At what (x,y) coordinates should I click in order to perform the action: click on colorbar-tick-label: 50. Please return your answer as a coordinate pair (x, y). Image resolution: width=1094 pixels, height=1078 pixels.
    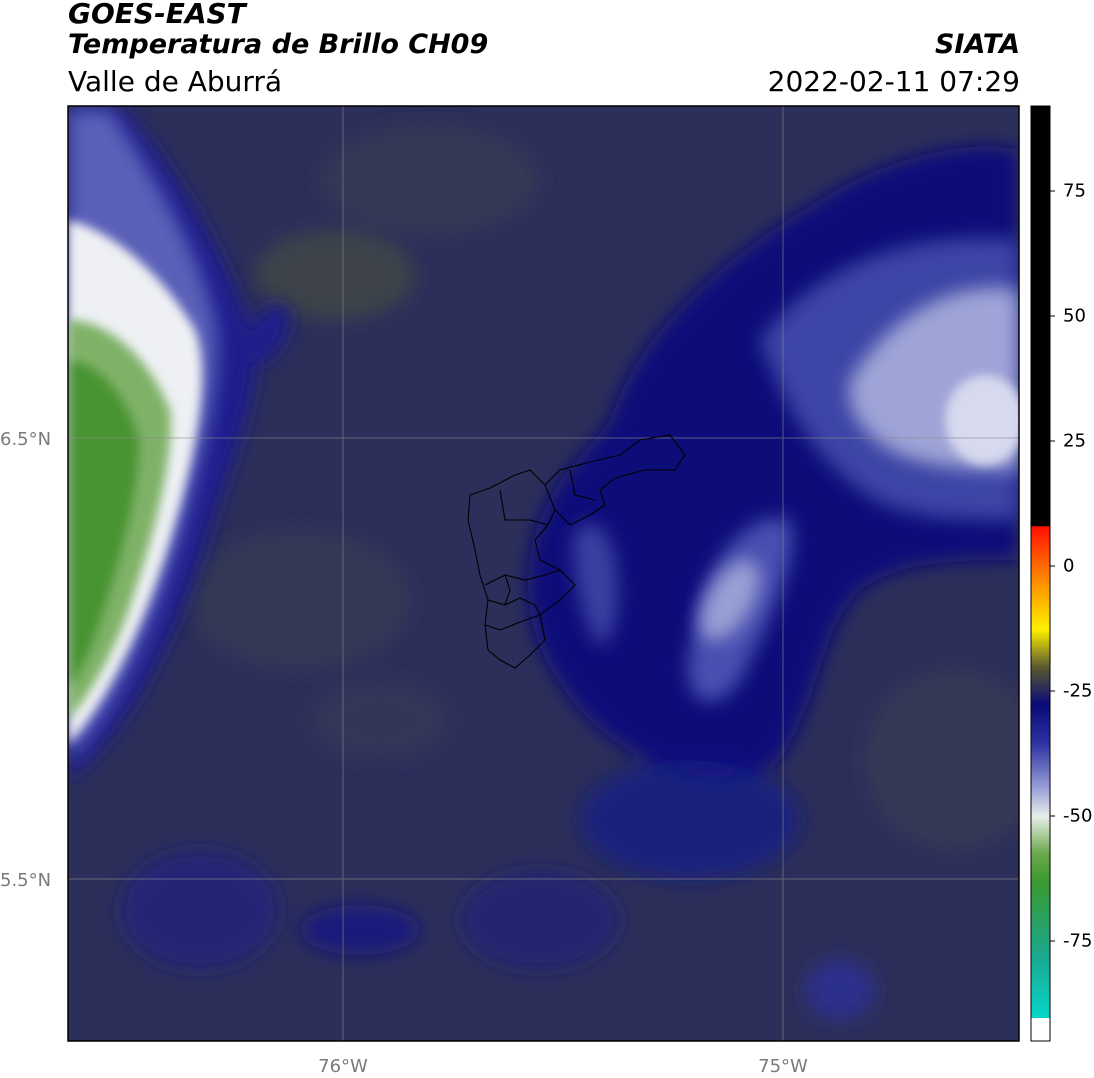
    Looking at the image, I should click on (1074, 316).